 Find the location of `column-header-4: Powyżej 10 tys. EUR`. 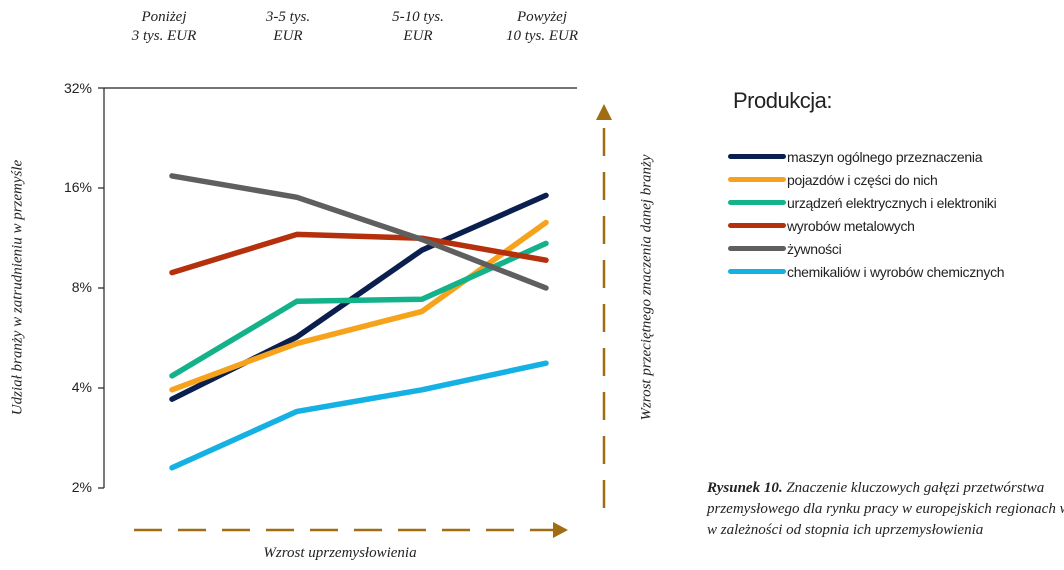

column-header-4: Powyżej 10 tys. EUR is located at coordinates (542, 26).